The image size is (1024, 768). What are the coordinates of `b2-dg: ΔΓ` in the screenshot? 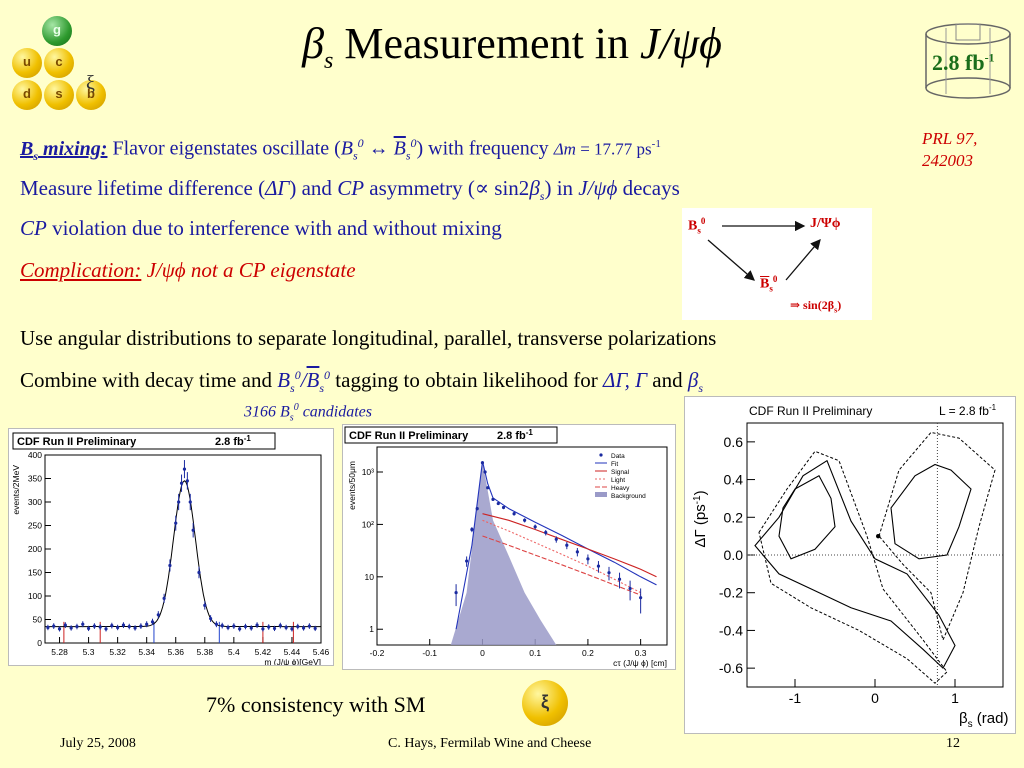 It's located at (277, 188).